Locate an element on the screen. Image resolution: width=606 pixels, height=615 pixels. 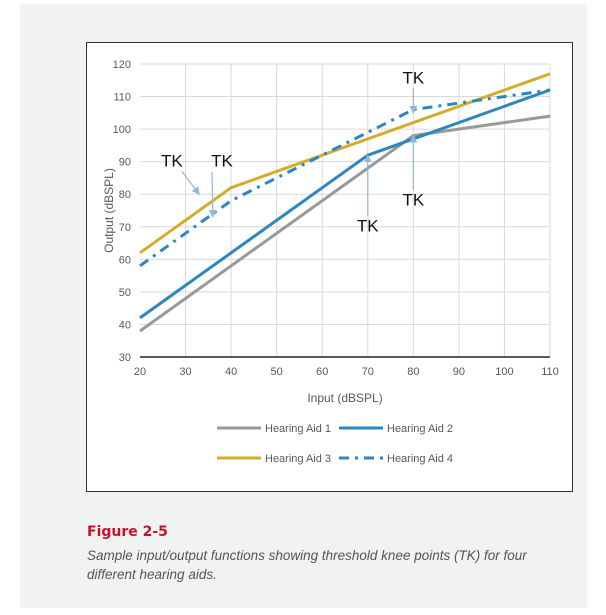
figure-title: Figure 2-5 is located at coordinates (127, 532).